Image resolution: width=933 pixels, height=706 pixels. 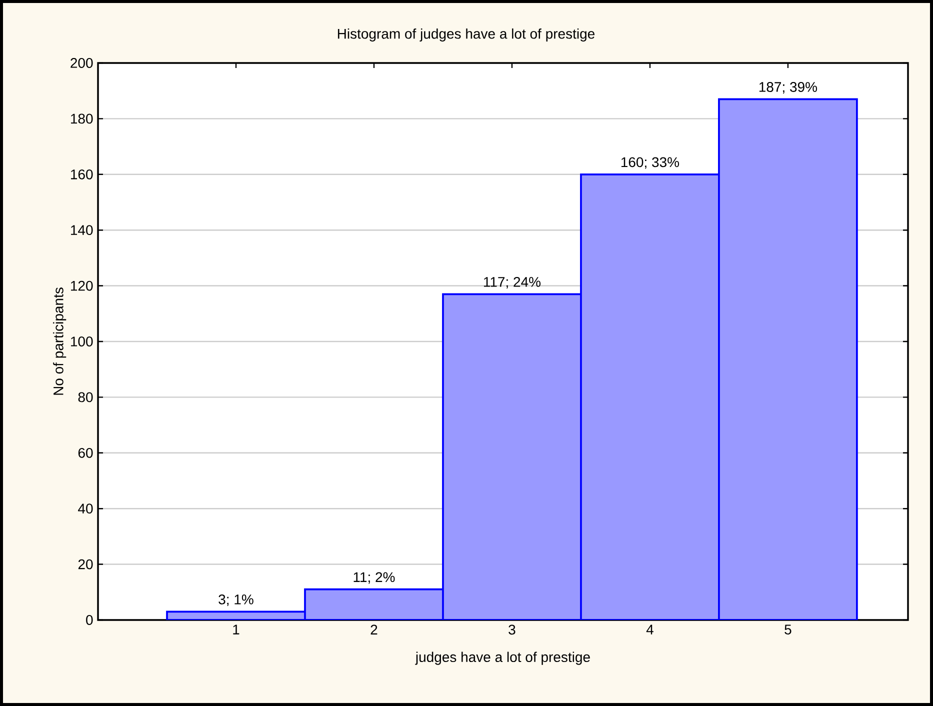 I want to click on y-tick-label: 40, so click(x=85, y=509).